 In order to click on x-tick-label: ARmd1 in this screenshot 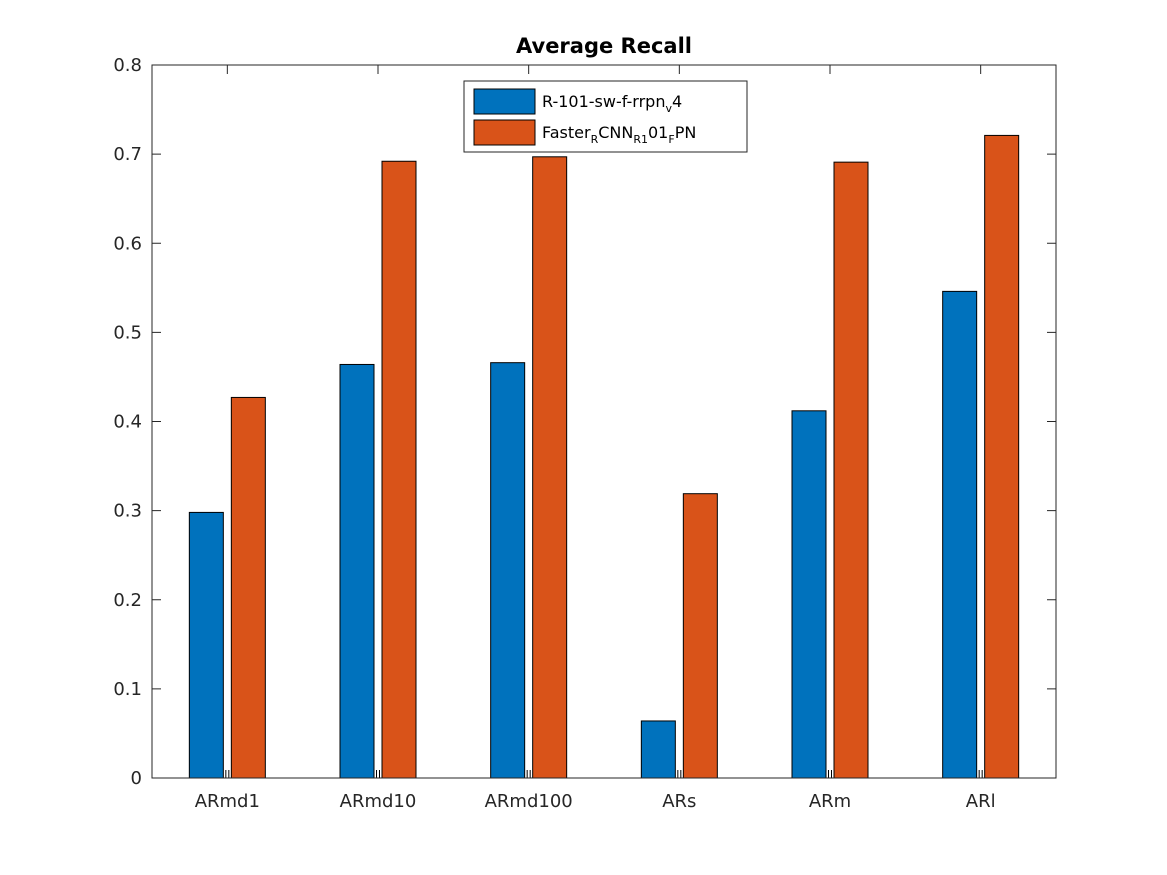, I will do `click(227, 801)`.